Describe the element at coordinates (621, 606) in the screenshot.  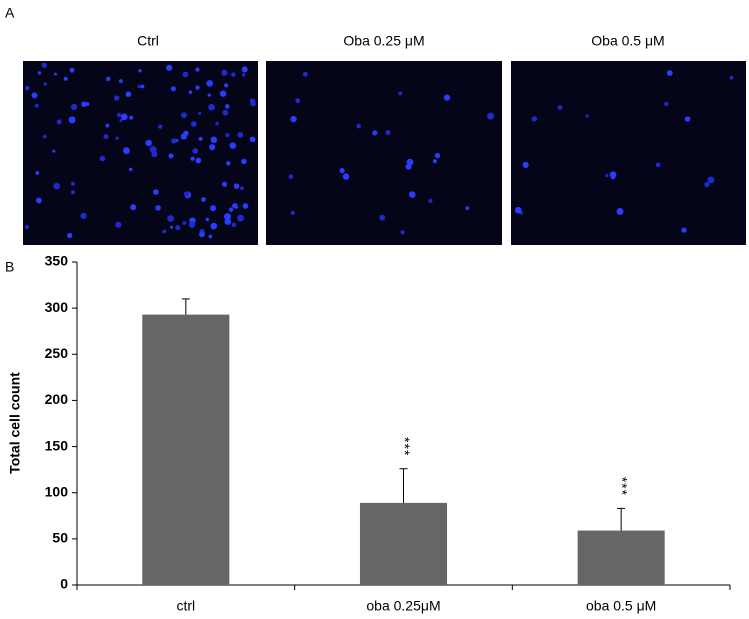
I see `x-tick-label: oba 0.5 μM` at that location.